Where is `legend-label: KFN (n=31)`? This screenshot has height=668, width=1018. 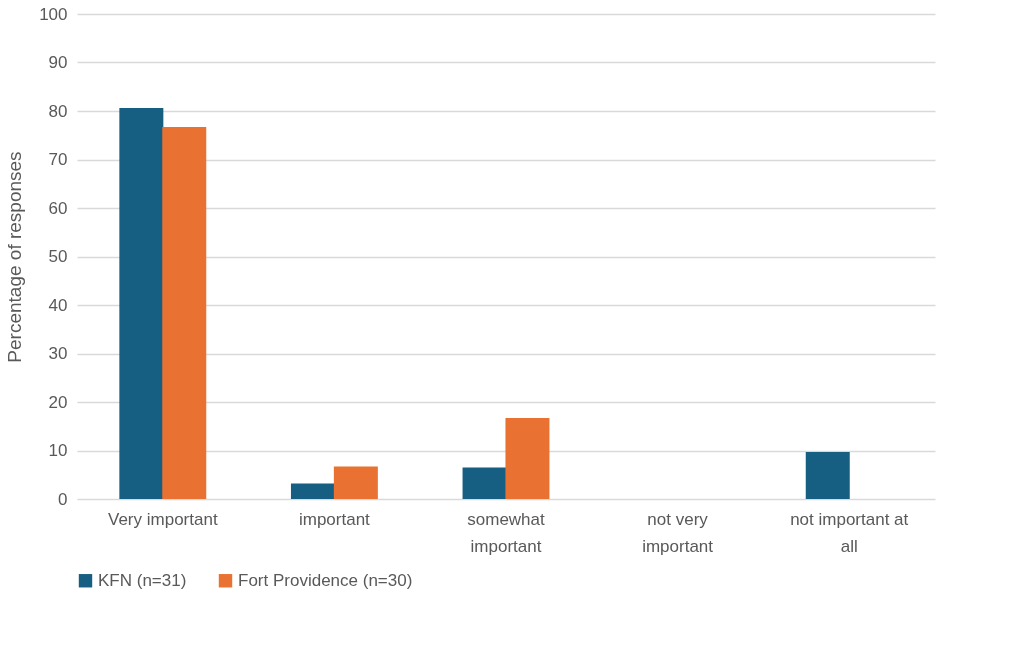 legend-label: KFN (n=31) is located at coordinates (142, 580).